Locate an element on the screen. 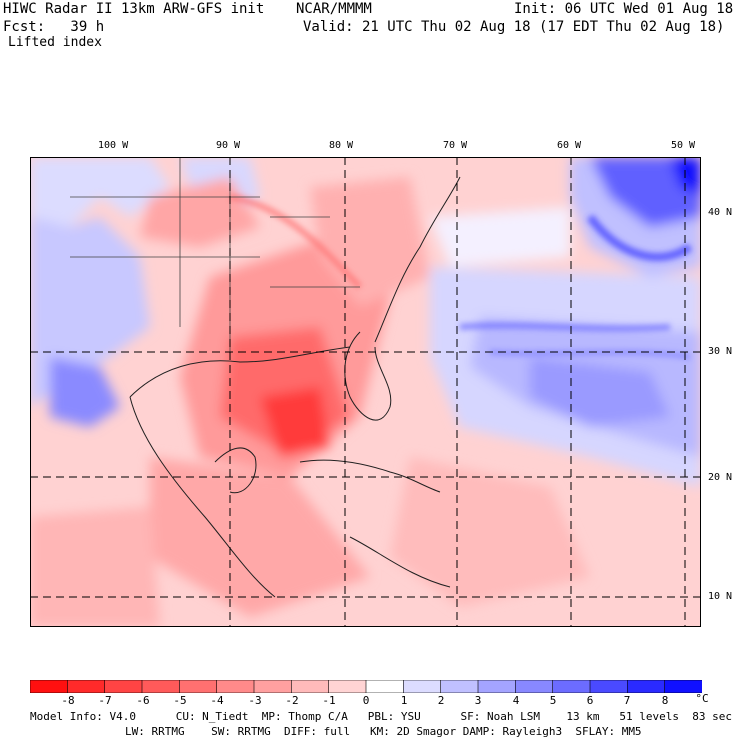 This screenshot has width=740, height=740. colorbar-label-4: 4 is located at coordinates (516, 700).